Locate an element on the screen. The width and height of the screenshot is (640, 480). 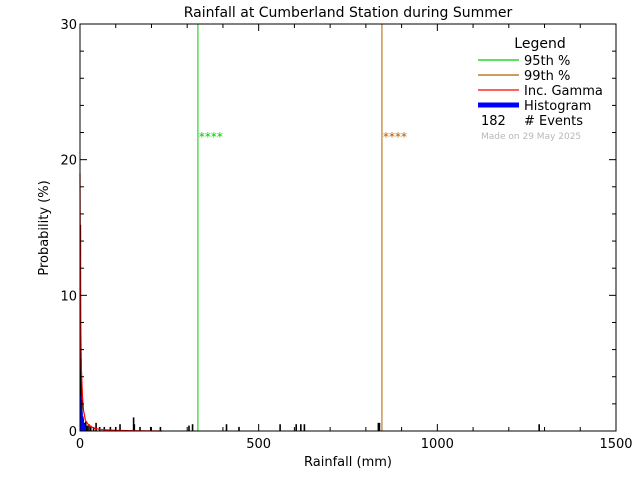
legend-title: Legend is located at coordinates (539, 44).